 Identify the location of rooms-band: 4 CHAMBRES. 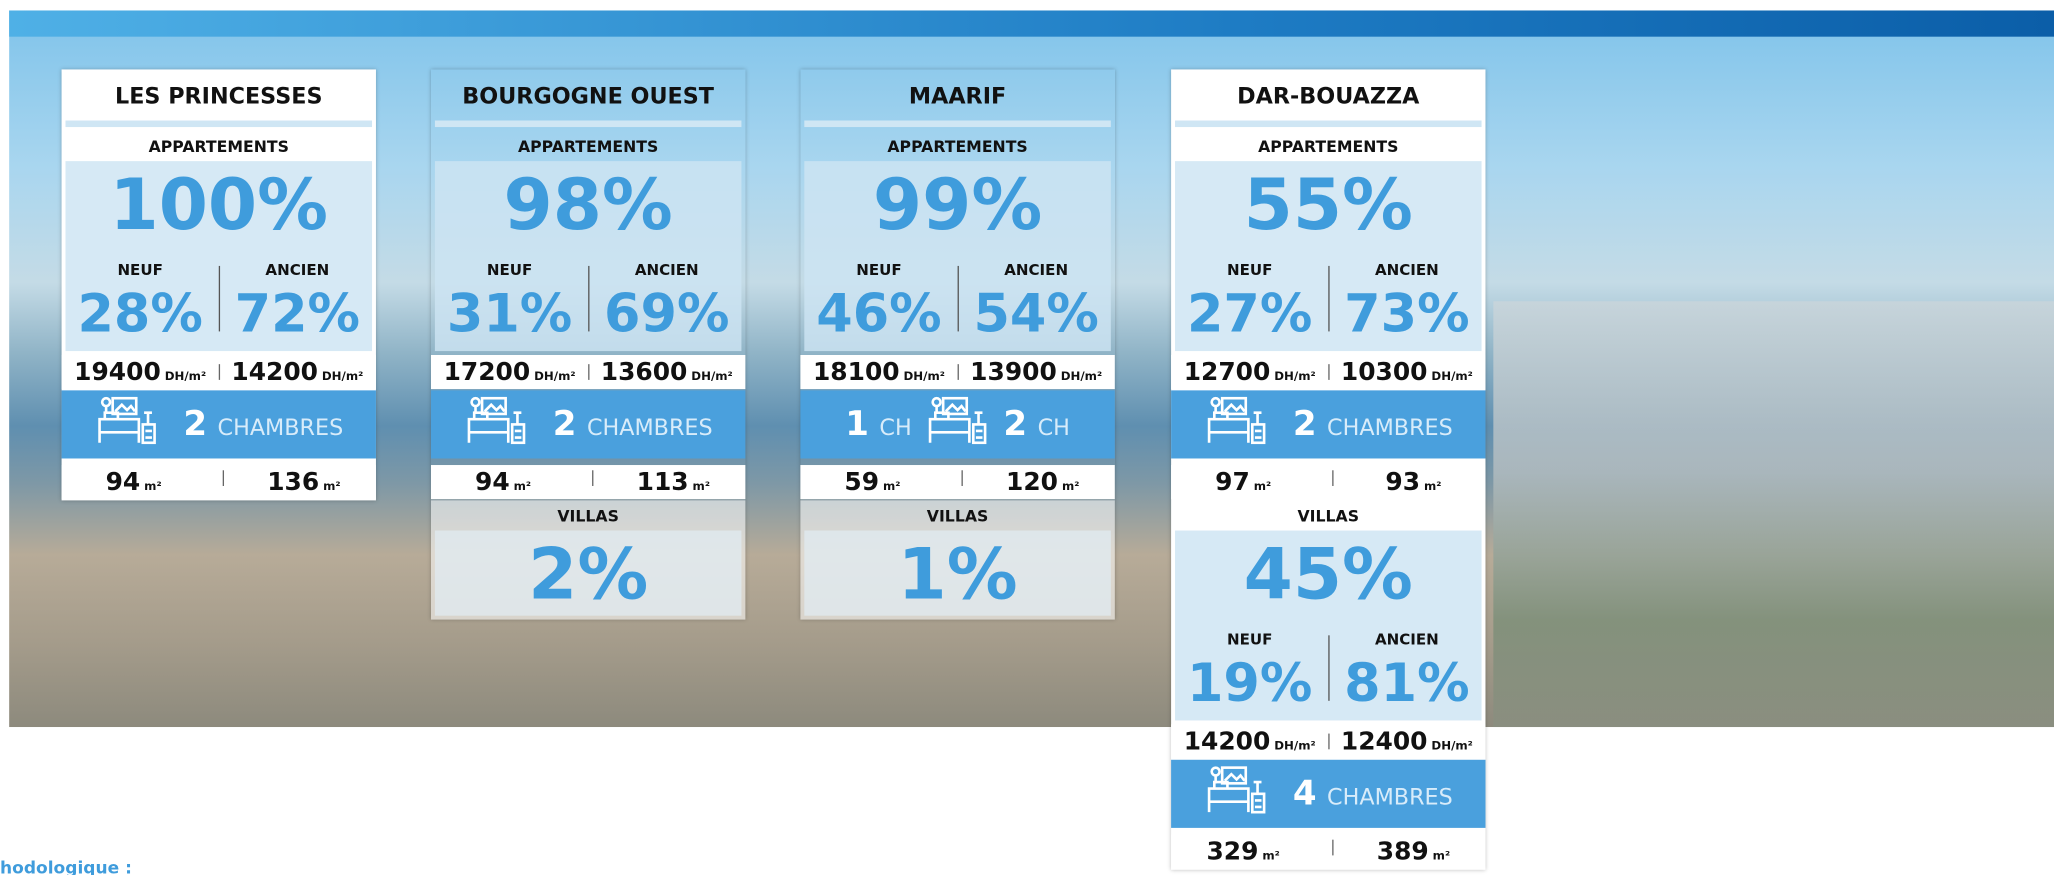
(1328, 793).